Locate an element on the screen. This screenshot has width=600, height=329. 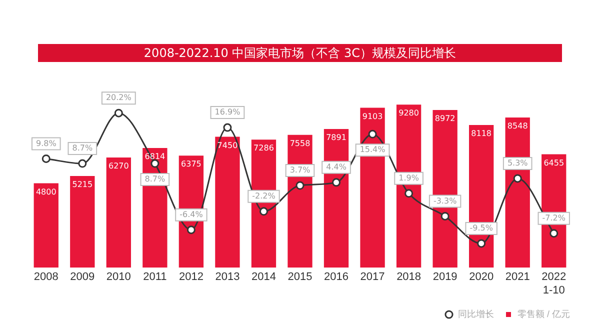
x-tick-label: 2009 is located at coordinates (82, 277).